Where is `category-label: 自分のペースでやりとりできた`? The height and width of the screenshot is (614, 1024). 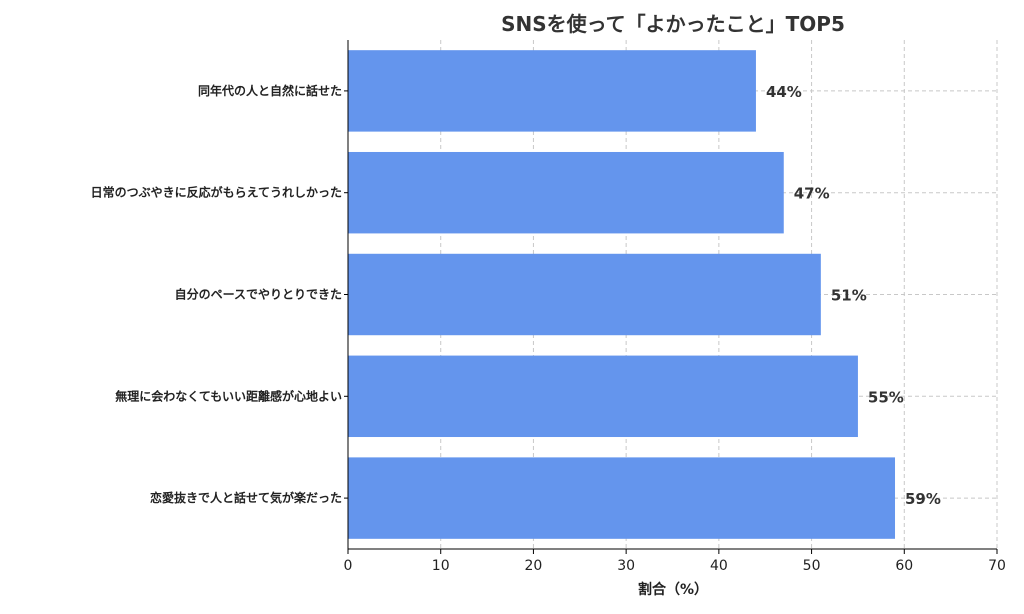 category-label: 自分のペースでやりとりできた is located at coordinates (258, 294).